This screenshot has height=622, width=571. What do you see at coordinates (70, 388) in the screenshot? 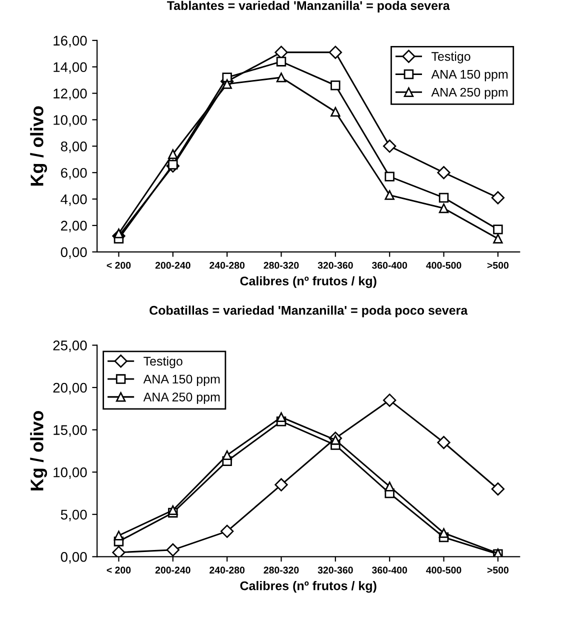
I see `y-tick-label: 20,00` at bounding box center [70, 388].